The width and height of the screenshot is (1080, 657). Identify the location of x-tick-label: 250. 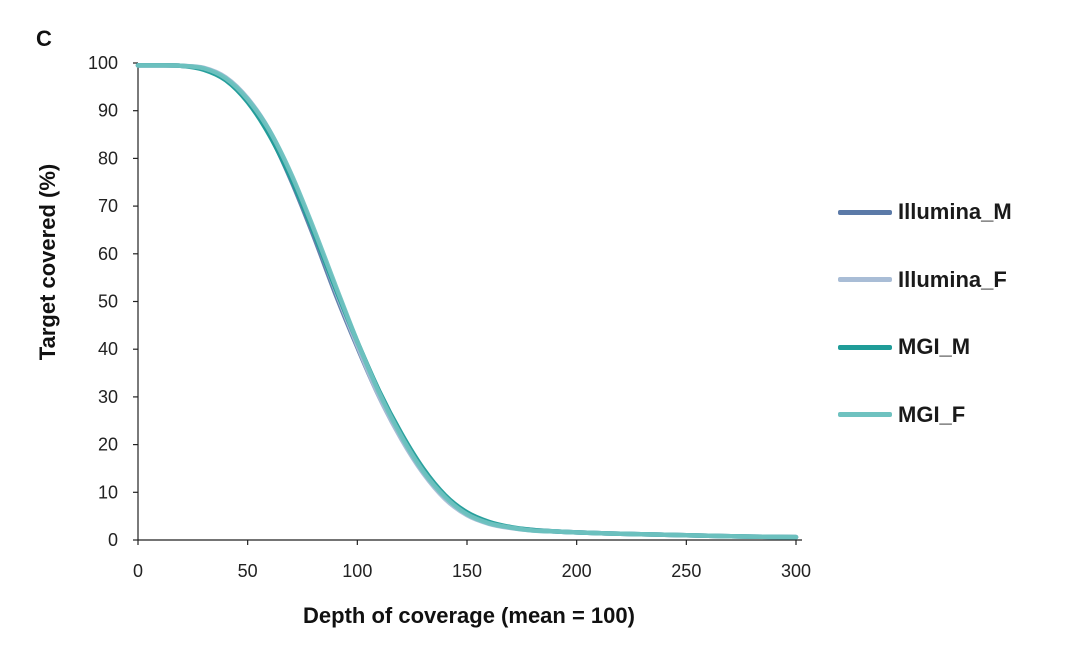
(686, 571).